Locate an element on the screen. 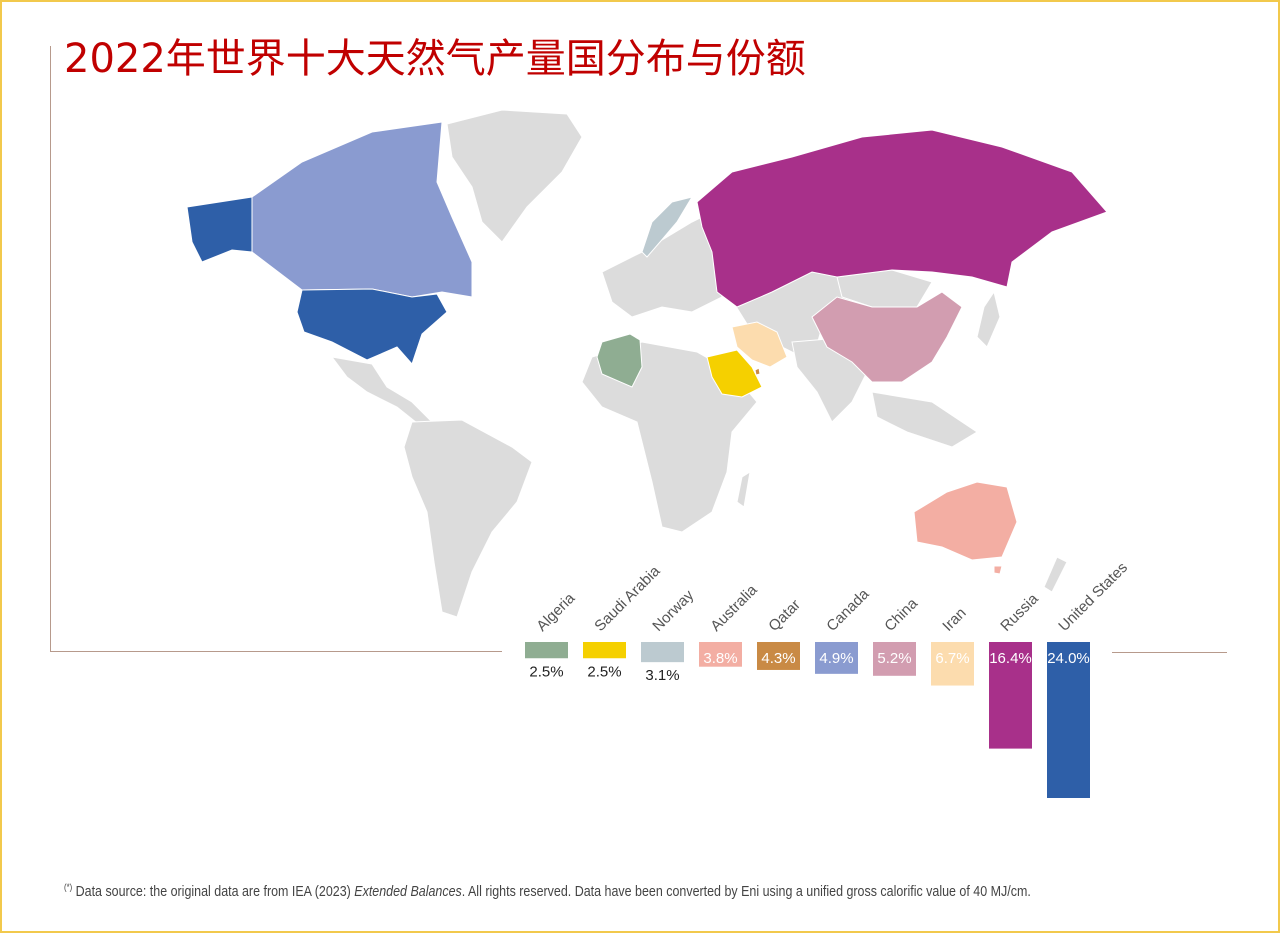 This screenshot has height=935, width=1280. bar-united-states is located at coordinates (1068, 720).